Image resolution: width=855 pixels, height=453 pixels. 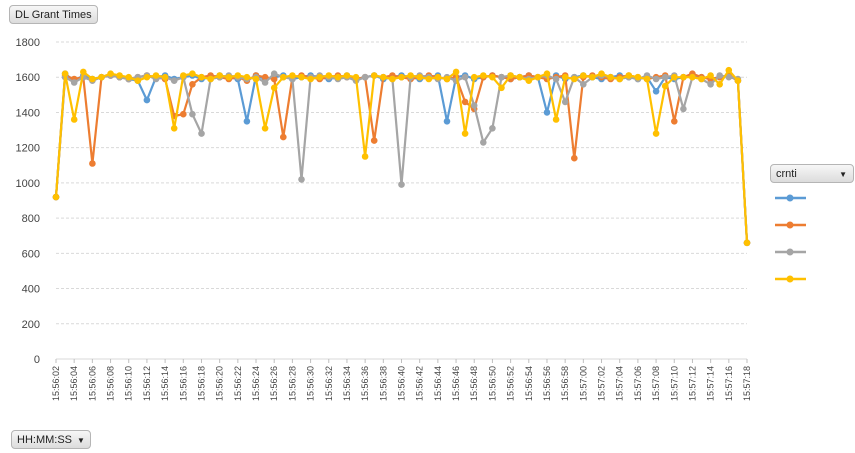 I want to click on x-tick-label: 15:56:30, so click(x=311, y=383).